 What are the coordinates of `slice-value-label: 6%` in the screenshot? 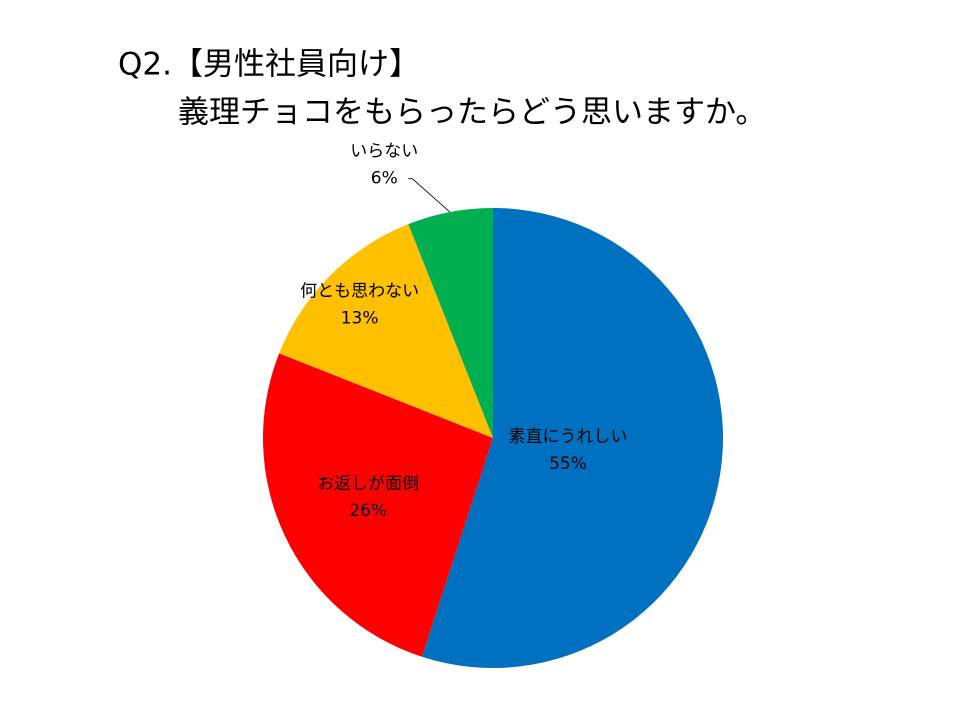 It's located at (384, 179).